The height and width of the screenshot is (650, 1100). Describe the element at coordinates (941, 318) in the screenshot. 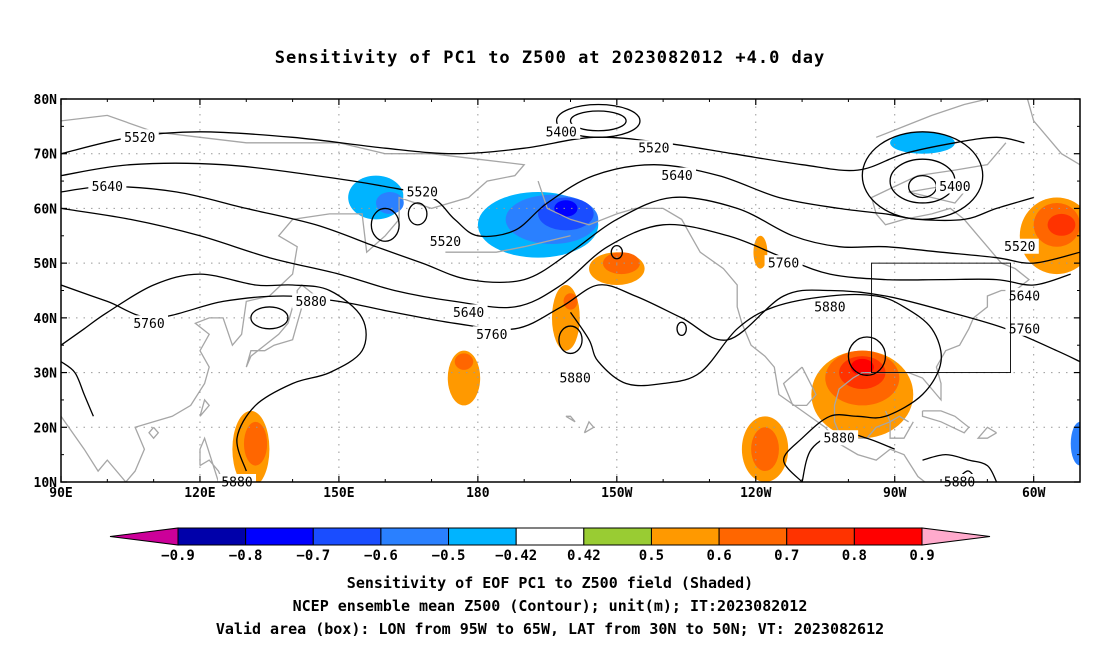

I see `valid-area-box` at that location.